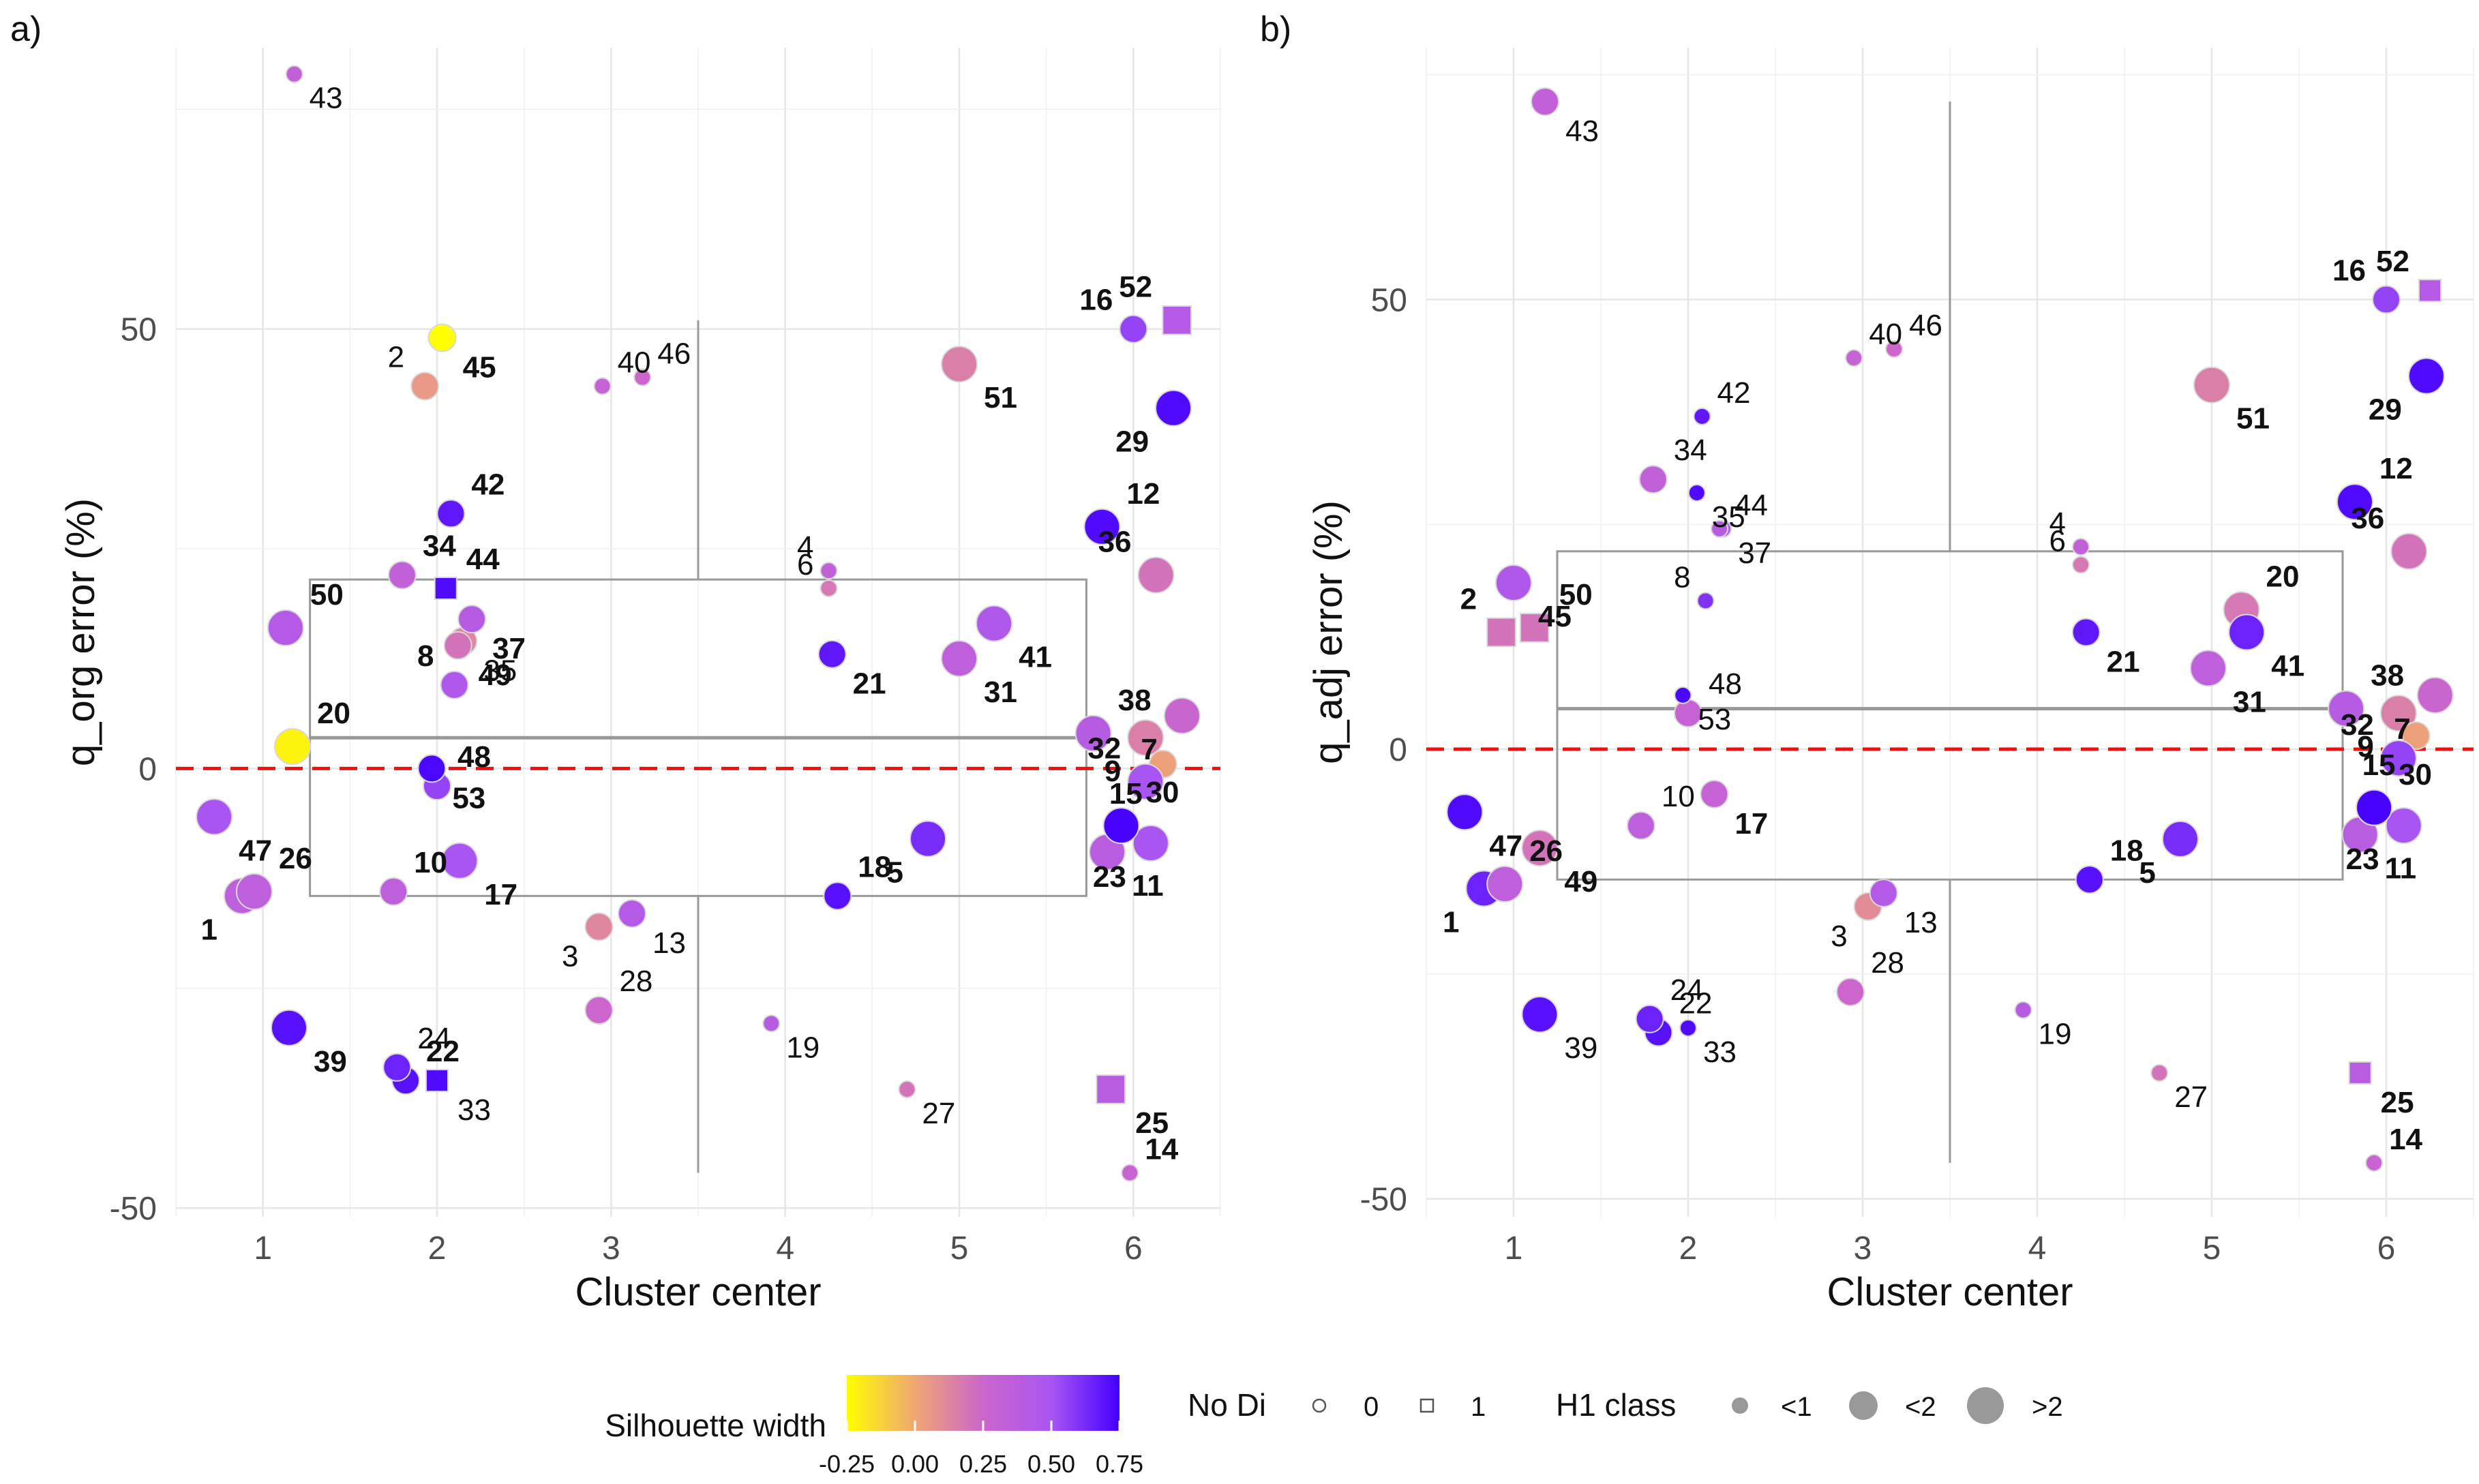 Image resolution: width=2479 pixels, height=1484 pixels. I want to click on point-label-35: 35, so click(1729, 517).